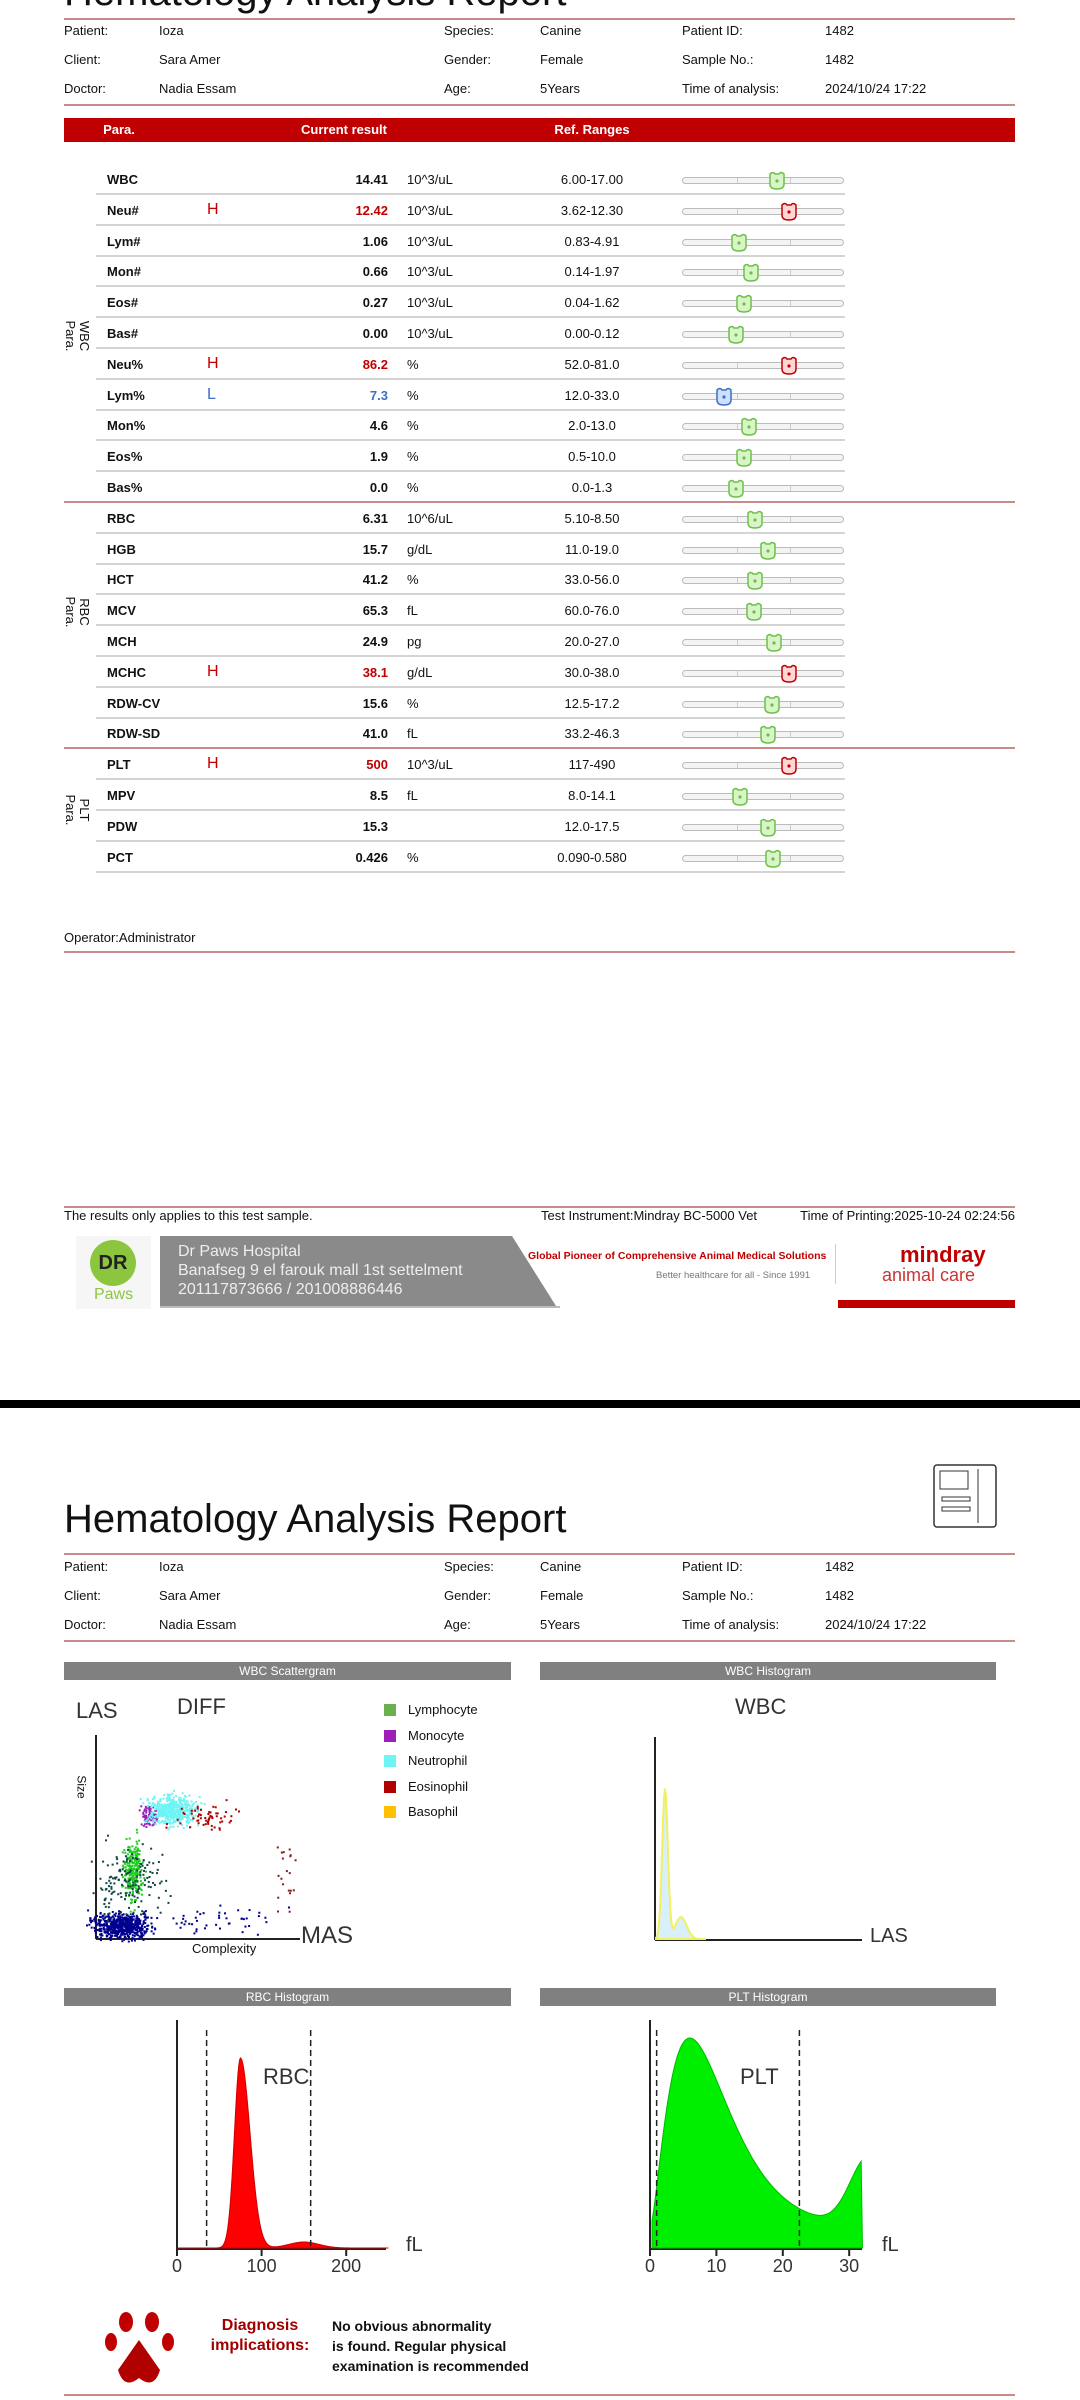 The height and width of the screenshot is (2400, 1080). What do you see at coordinates (712, 1566) in the screenshot?
I see `info-label: Patient ID:` at bounding box center [712, 1566].